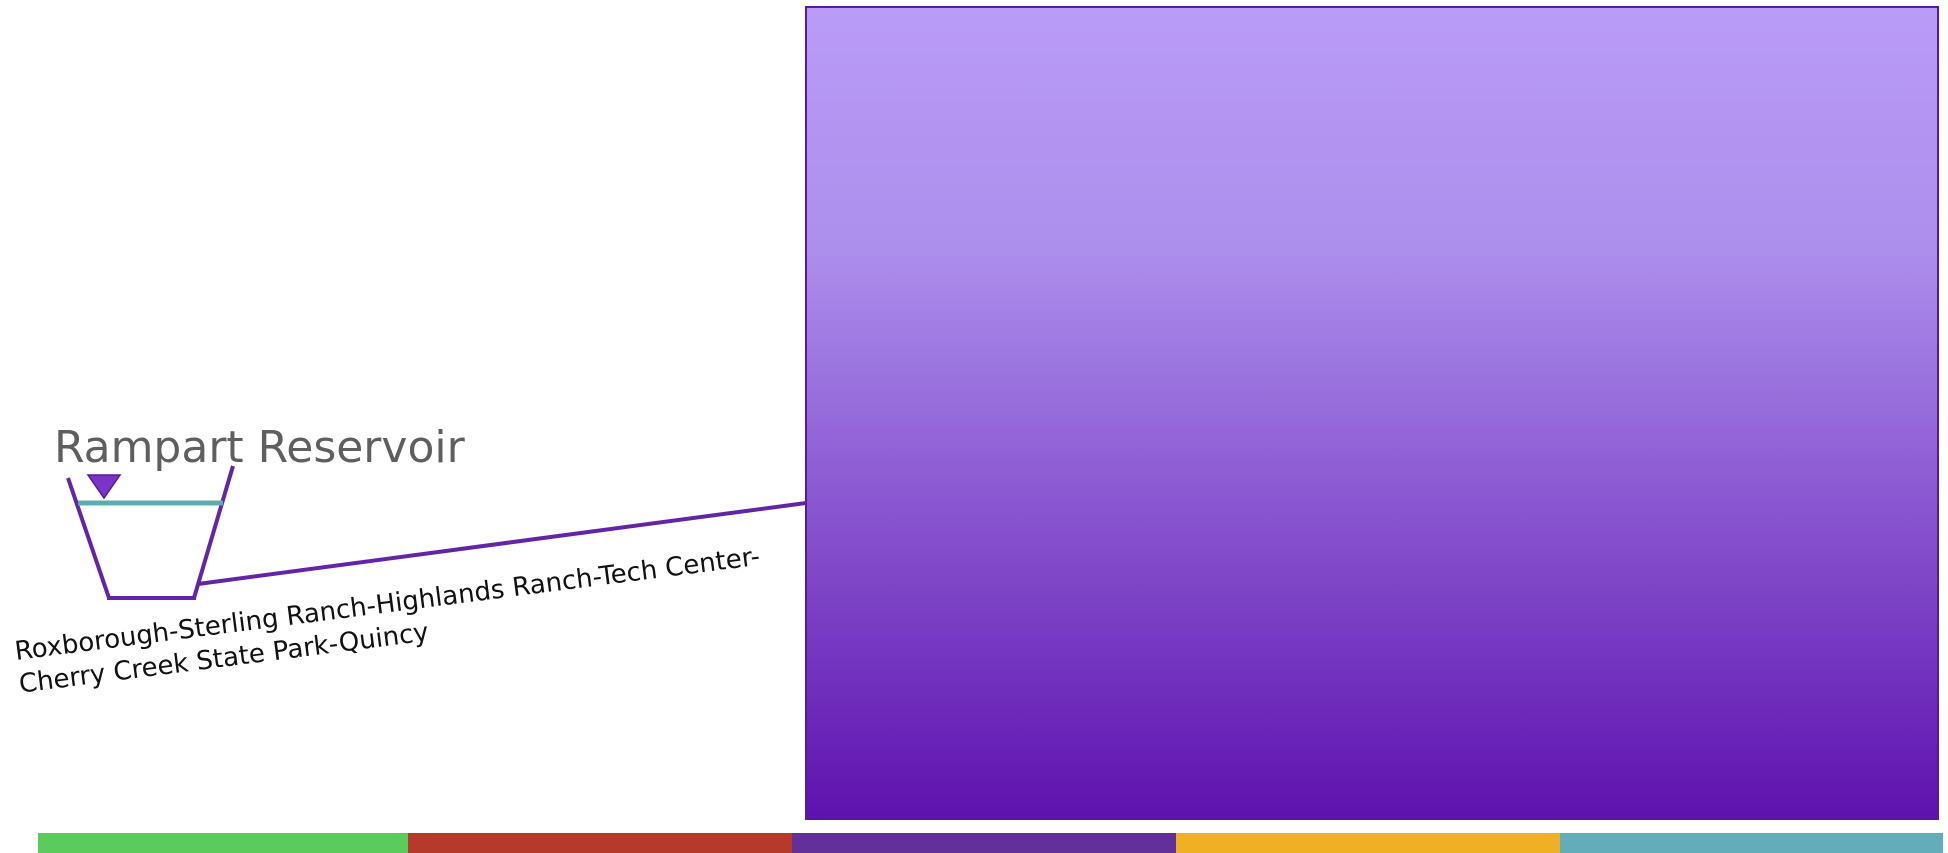  What do you see at coordinates (1368, 843) in the screenshot?
I see `stripe-segment-yellow` at bounding box center [1368, 843].